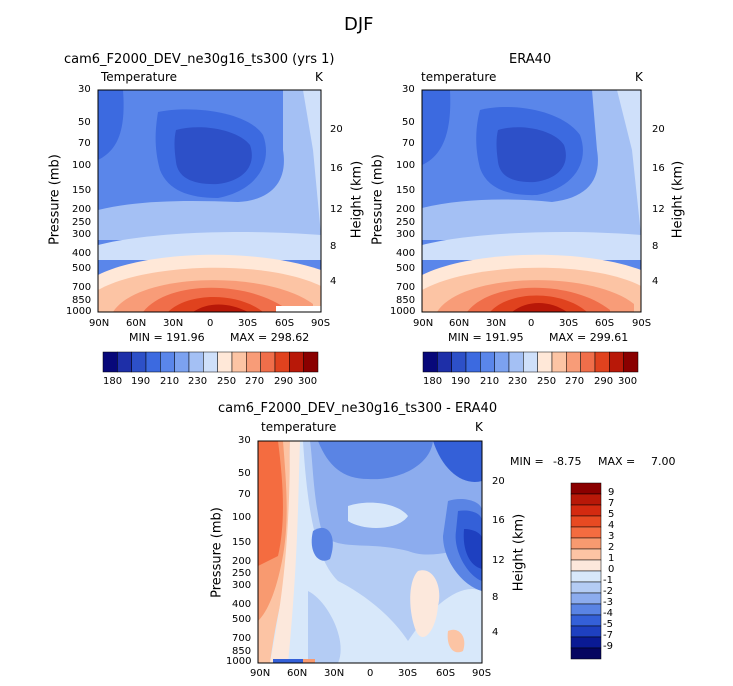 This screenshot has height=686, width=733. I want to click on panel3-title: cam6_F2000_DEV_ne30g16_ts300 - ERA40, so click(358, 408).